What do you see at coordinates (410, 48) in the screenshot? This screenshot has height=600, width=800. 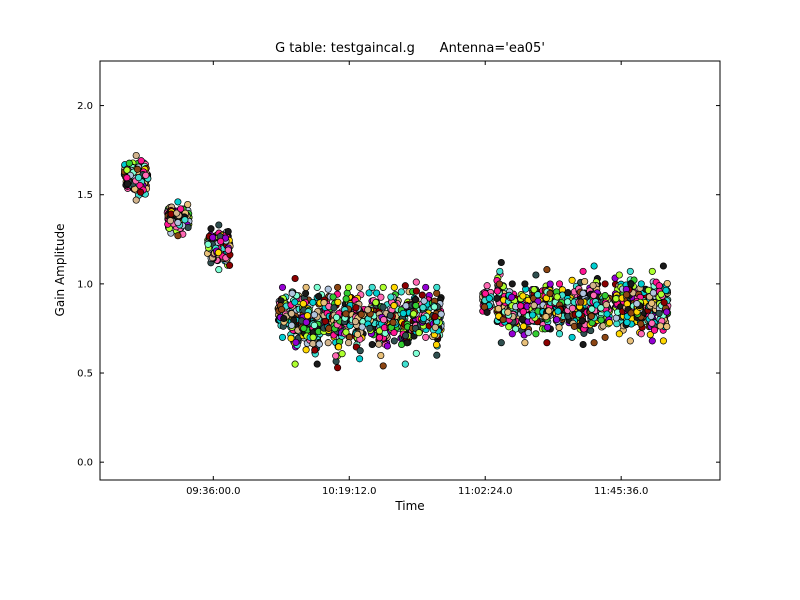 I see `chart-title: G table: testgaincal.g Antenna='ea05'` at bounding box center [410, 48].